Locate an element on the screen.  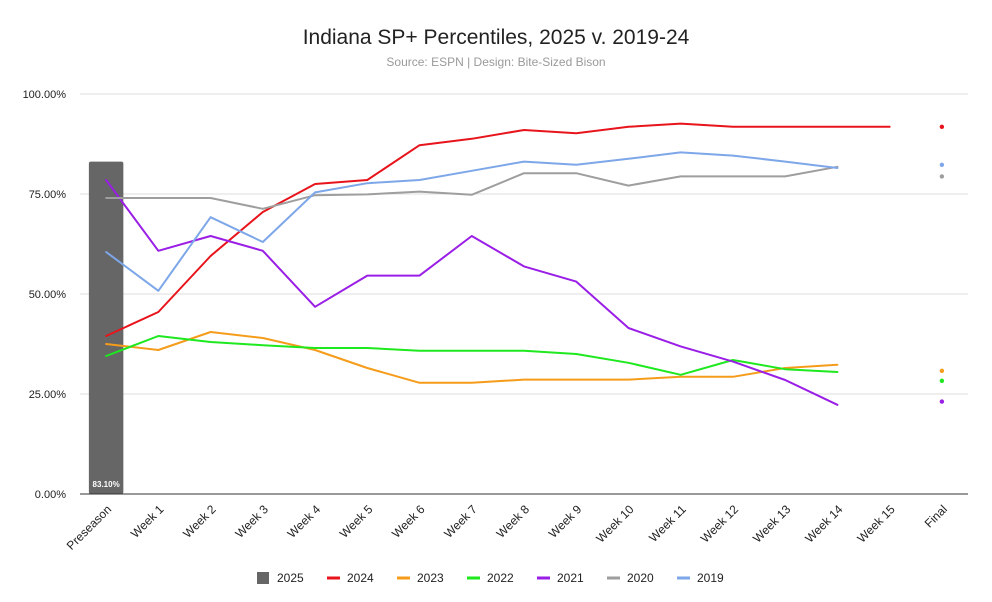
xtick-label-week-11: Week 11 is located at coordinates (667, 523).